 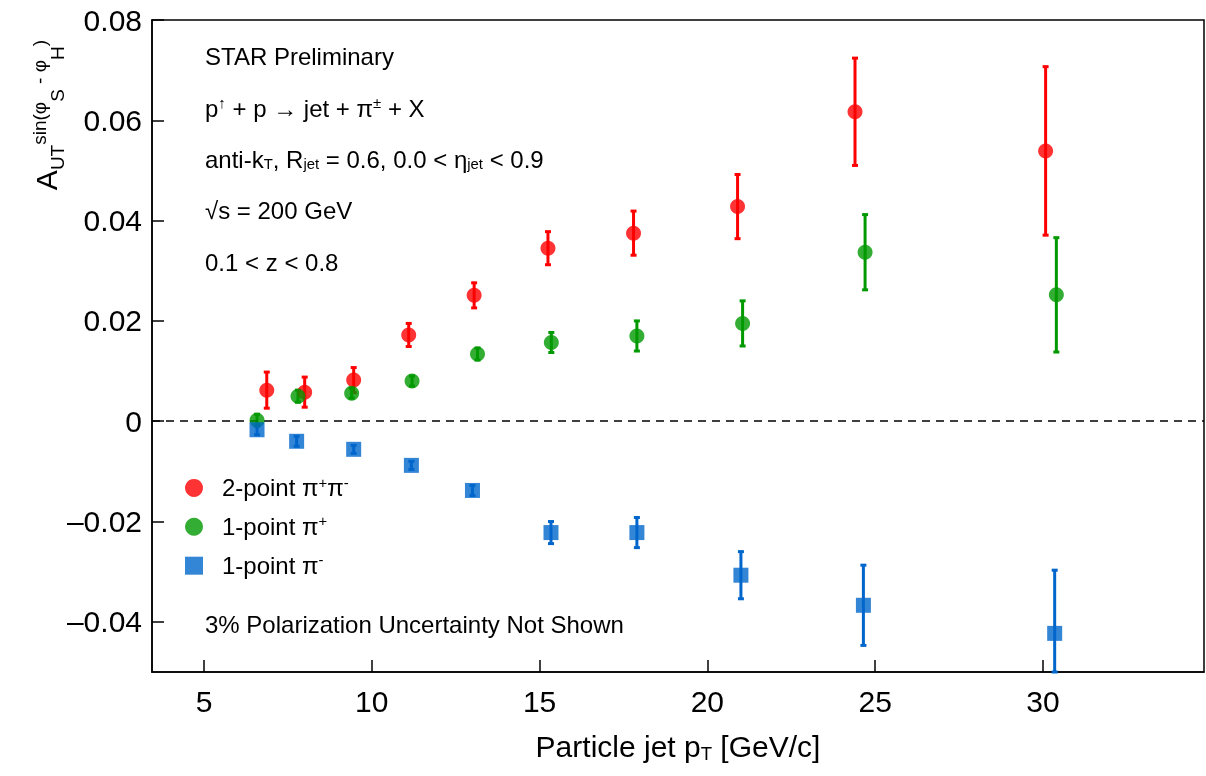 I want to click on y-tick-label: 0.06, so click(x=112, y=120).